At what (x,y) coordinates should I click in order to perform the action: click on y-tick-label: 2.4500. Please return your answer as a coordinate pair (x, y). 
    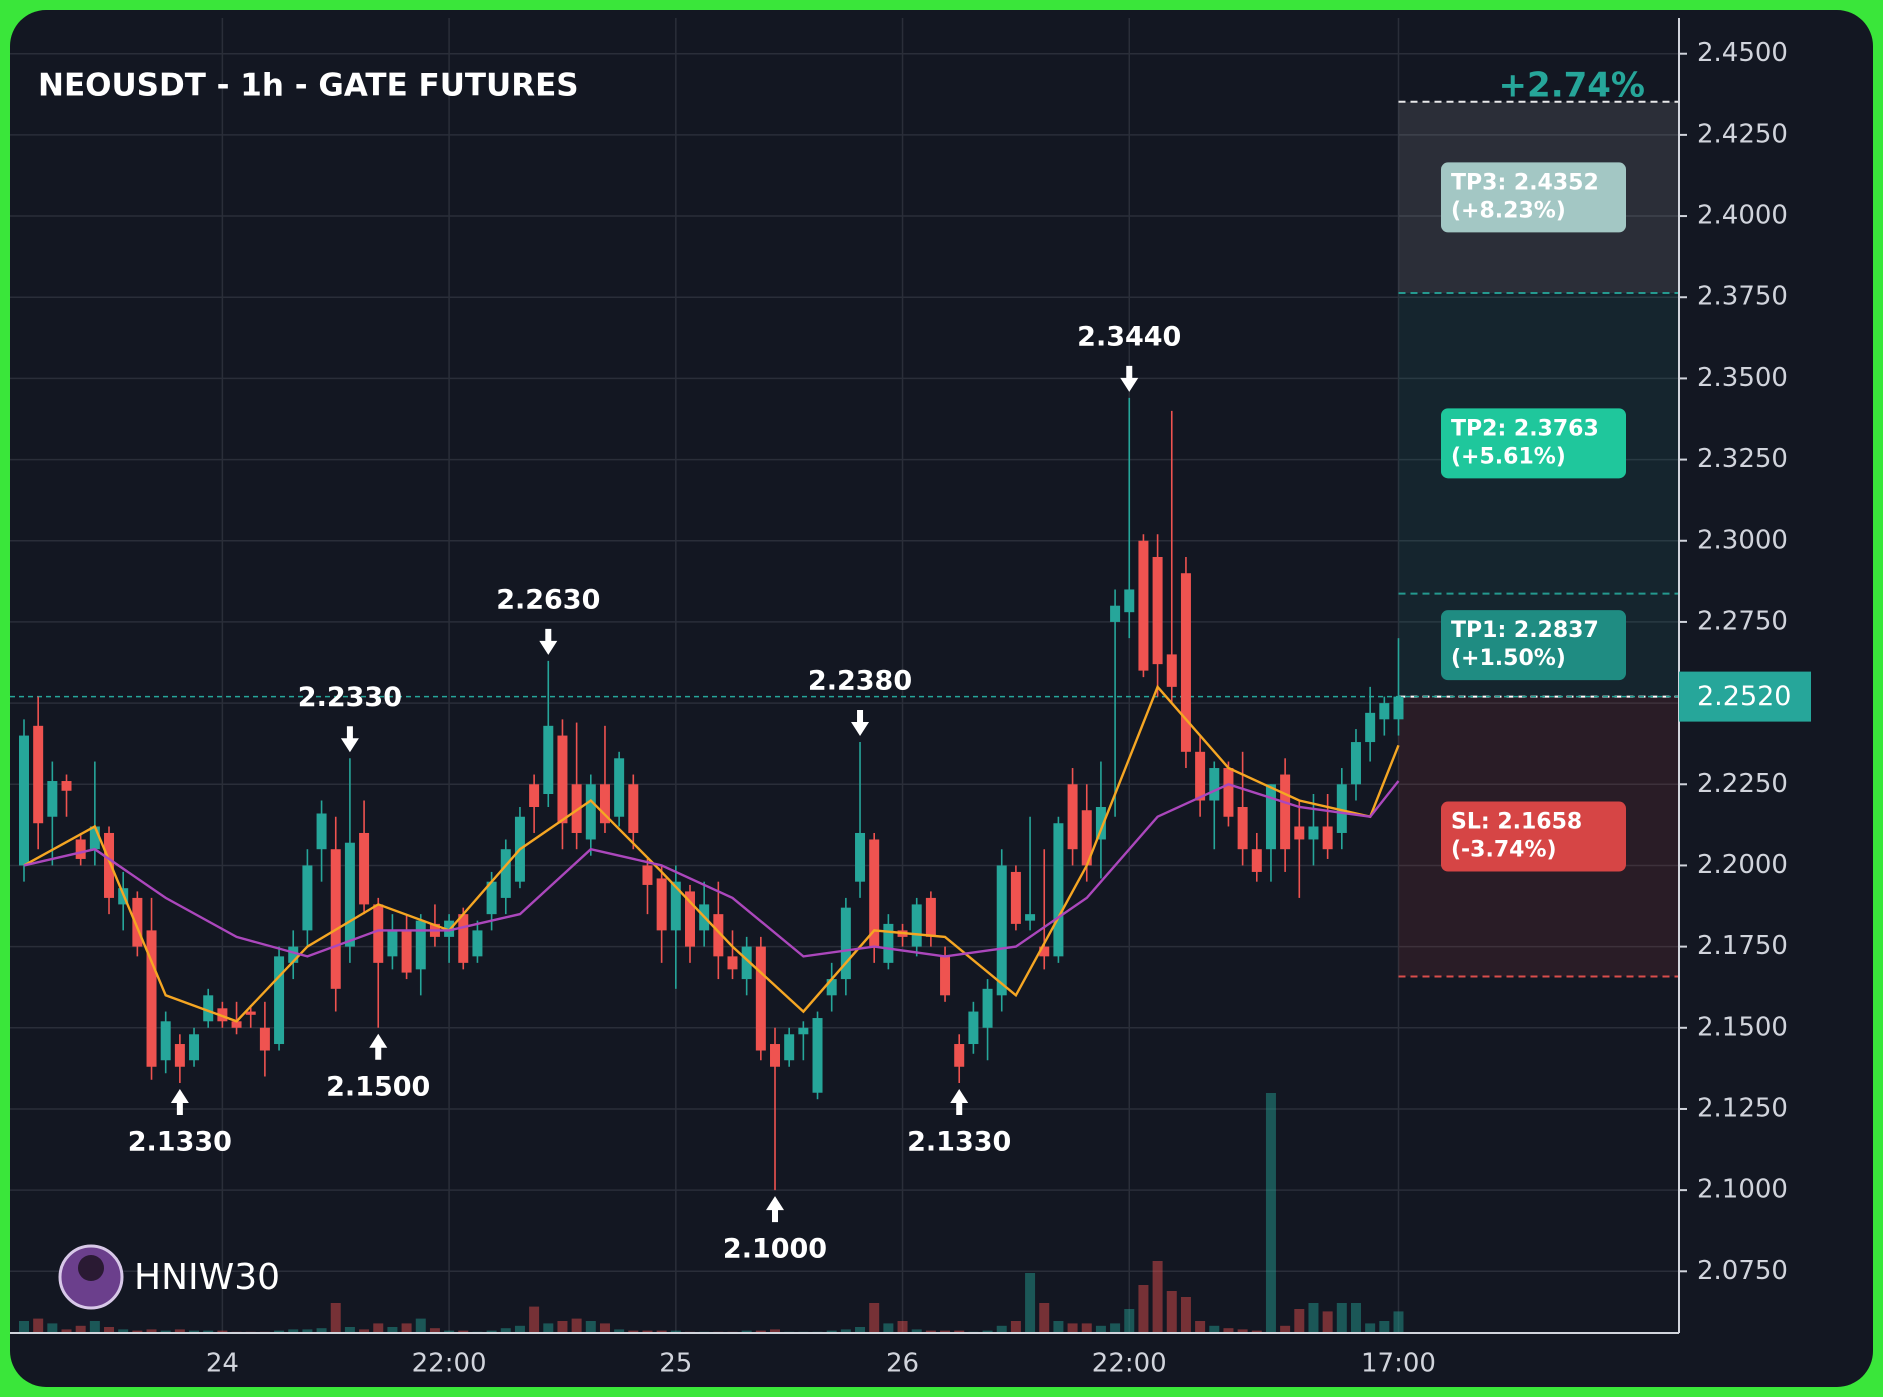
    Looking at the image, I should click on (1742, 53).